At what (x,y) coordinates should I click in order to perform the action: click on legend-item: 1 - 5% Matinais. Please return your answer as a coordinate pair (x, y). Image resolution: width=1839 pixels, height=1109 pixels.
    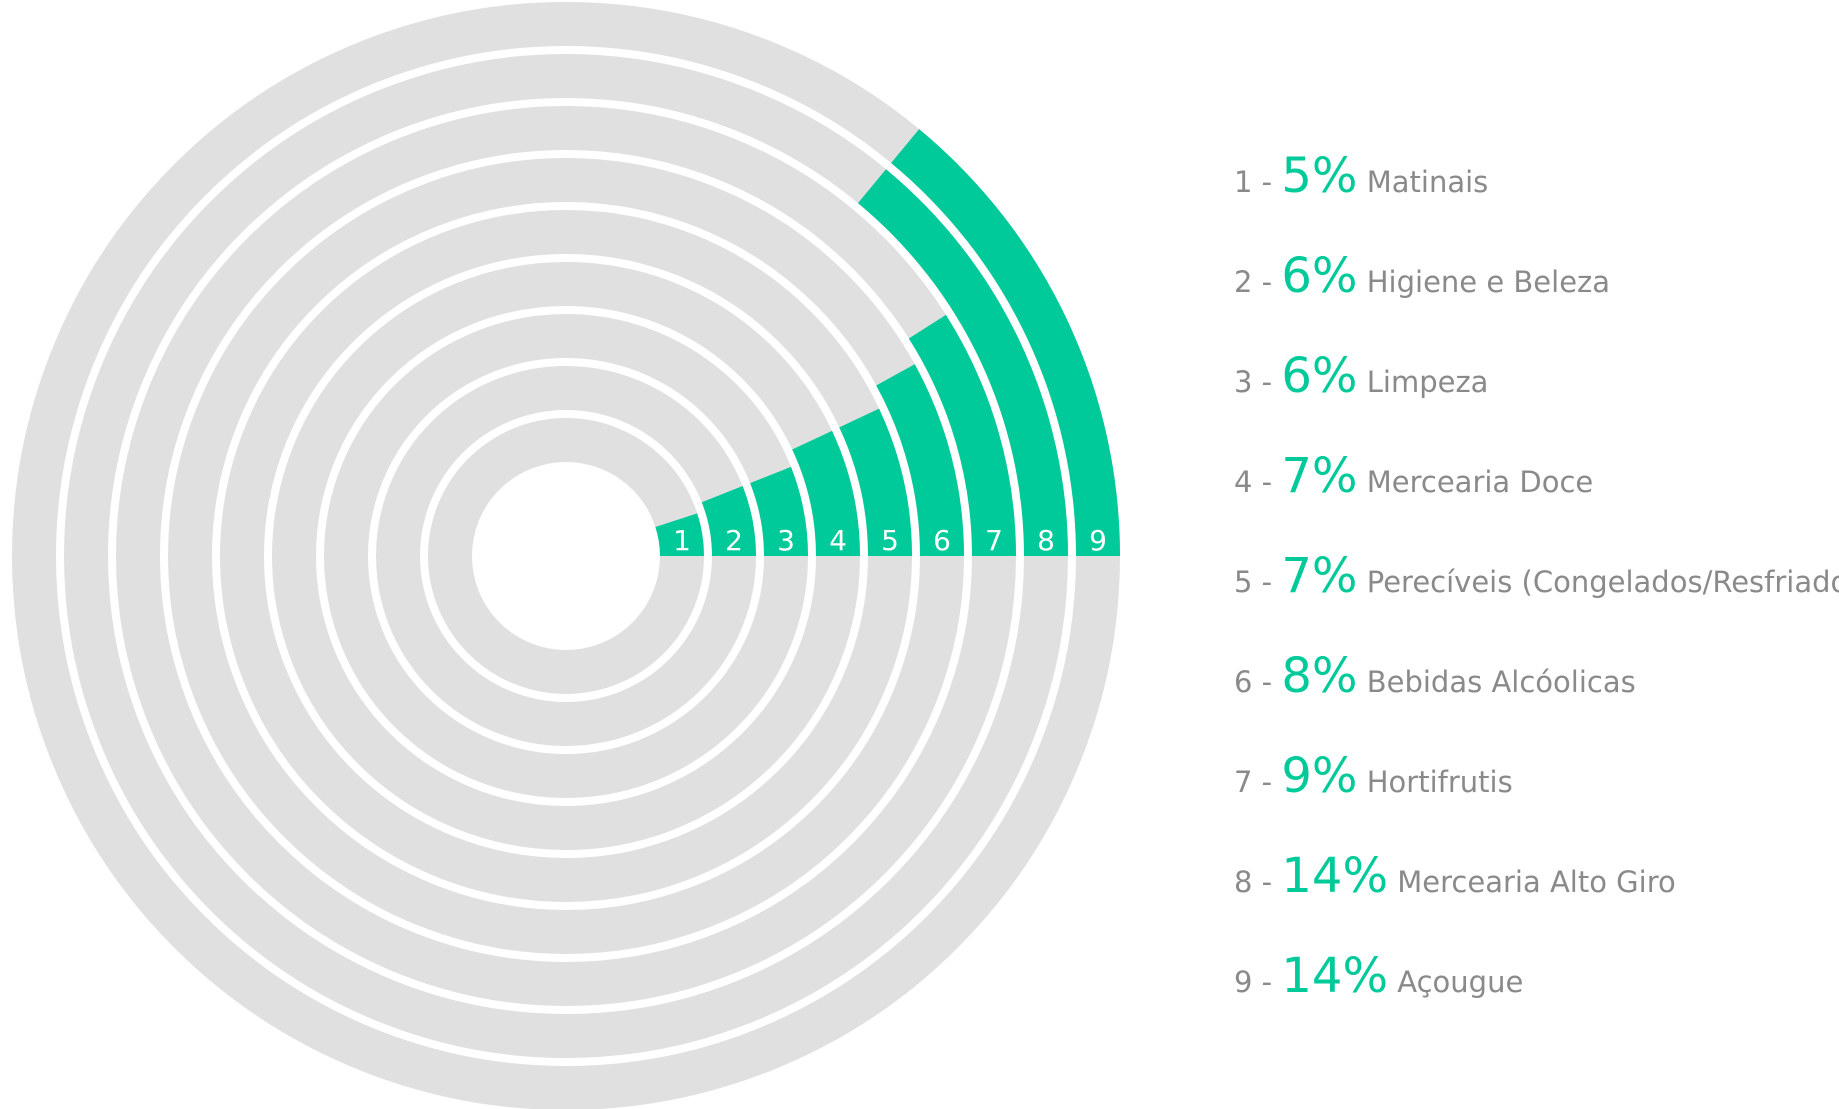
    Looking at the image, I should click on (1361, 176).